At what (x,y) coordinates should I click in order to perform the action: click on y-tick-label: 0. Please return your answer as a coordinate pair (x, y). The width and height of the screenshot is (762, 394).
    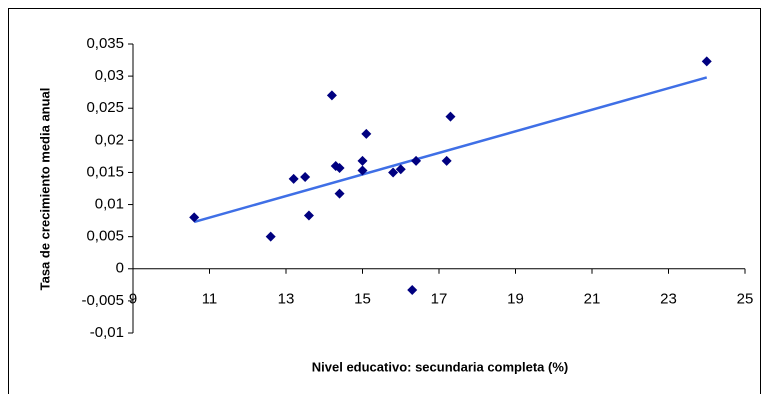
    Looking at the image, I should click on (120, 268).